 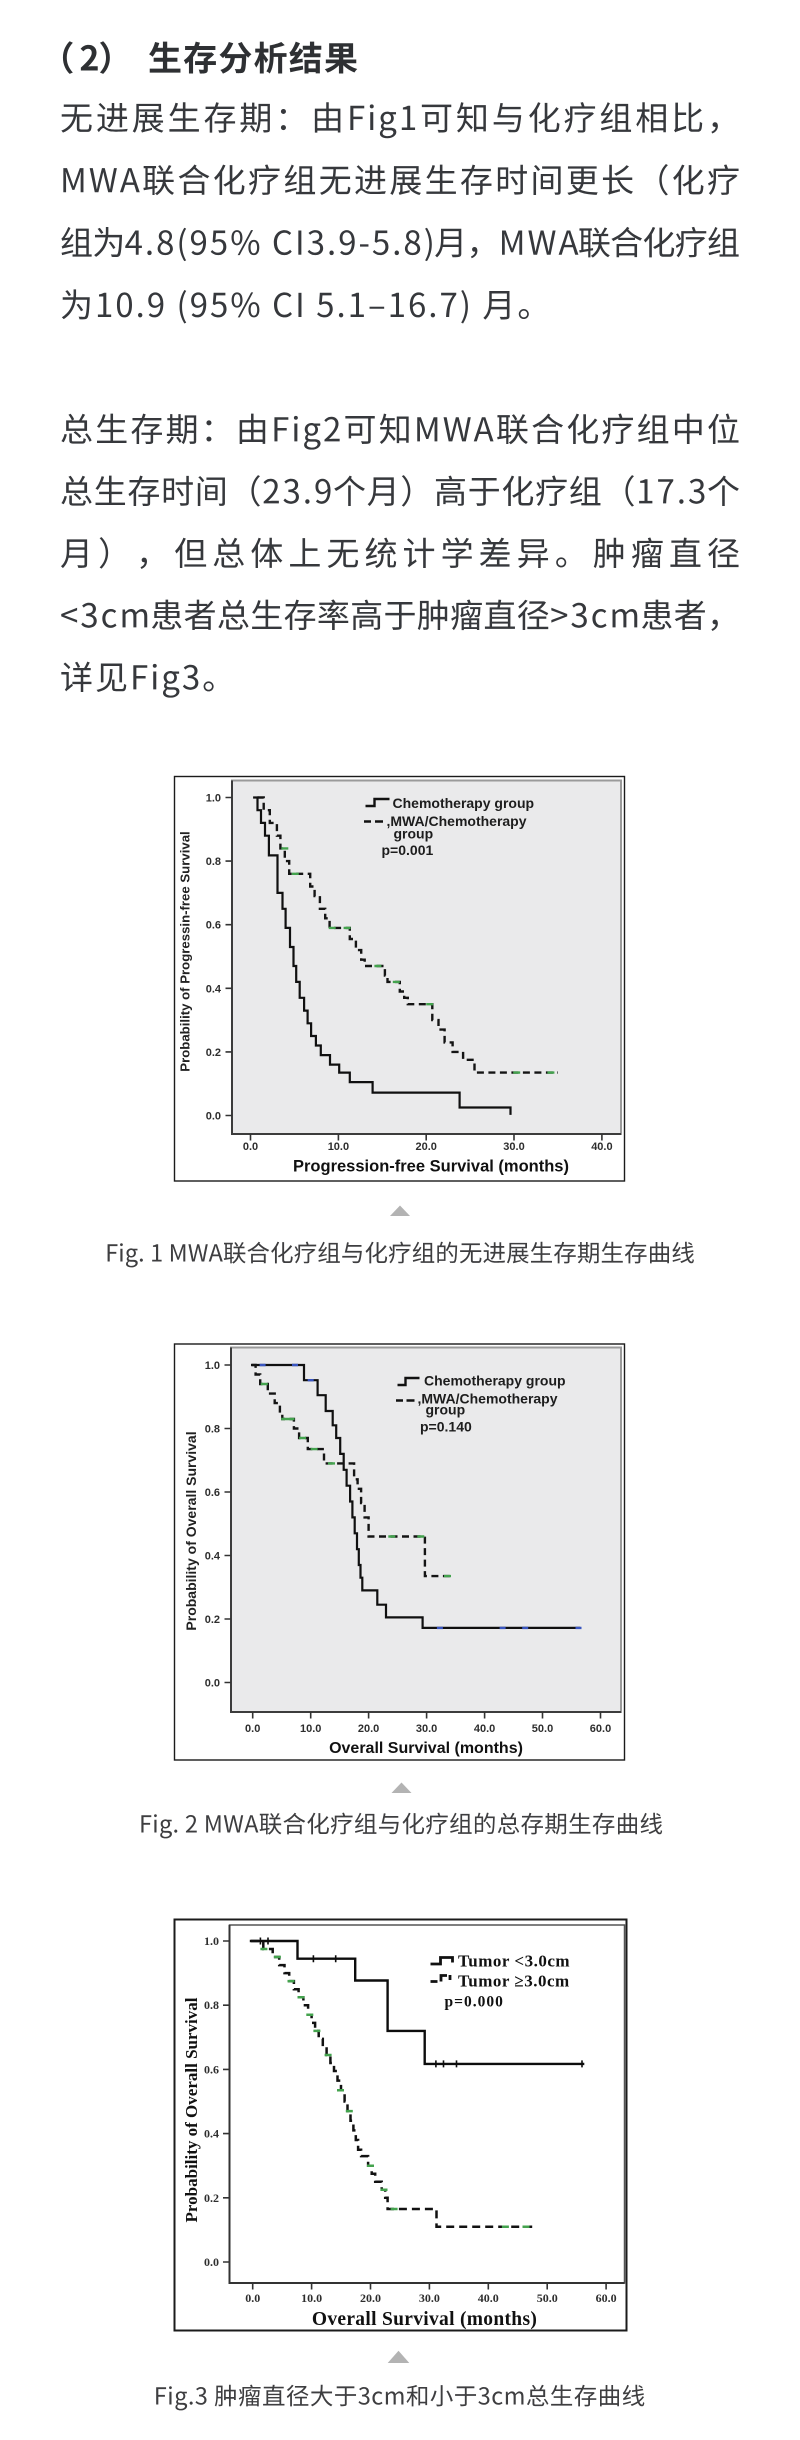 I want to click on svg-text: p=0.001, so click(x=408, y=850).